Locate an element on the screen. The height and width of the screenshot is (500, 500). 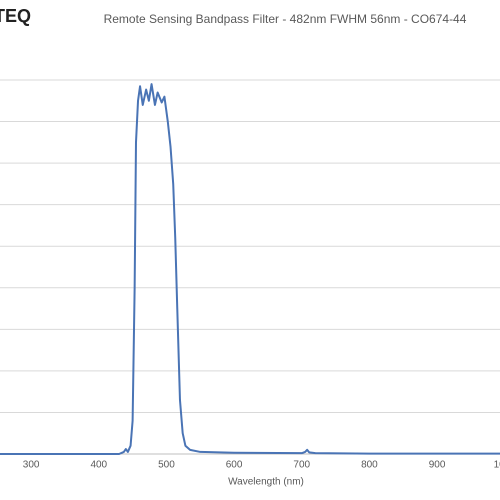
x-tick-label: 700 is located at coordinates (301, 465).